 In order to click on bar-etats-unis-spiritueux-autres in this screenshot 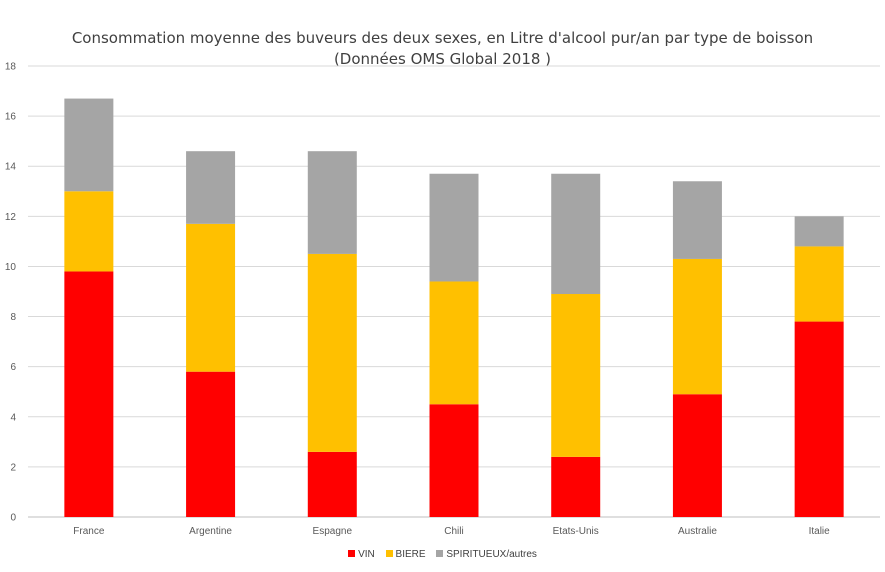, I will do `click(576, 234)`.